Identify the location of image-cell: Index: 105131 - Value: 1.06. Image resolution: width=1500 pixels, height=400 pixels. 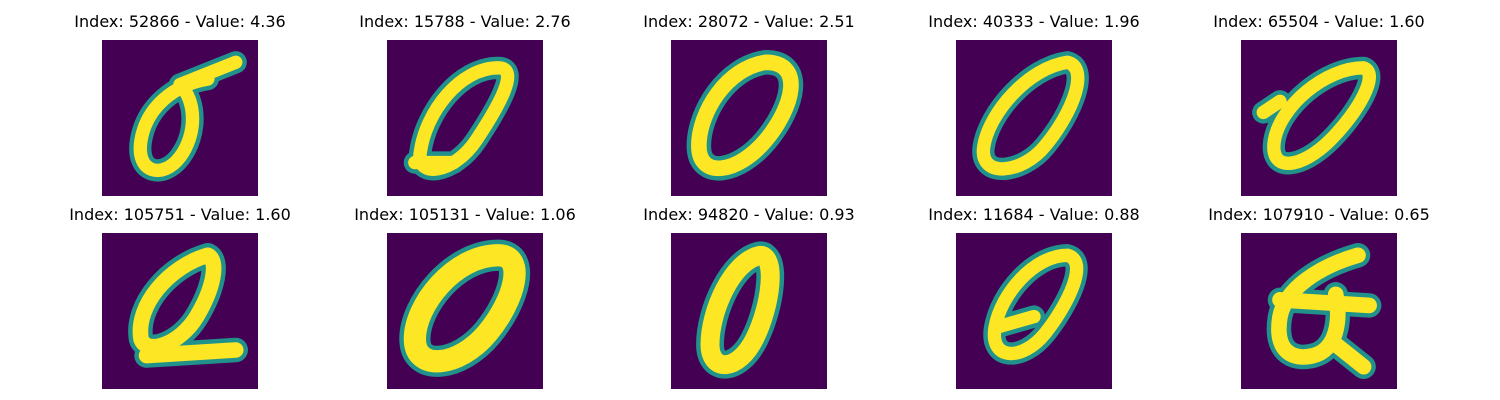
(465, 298).